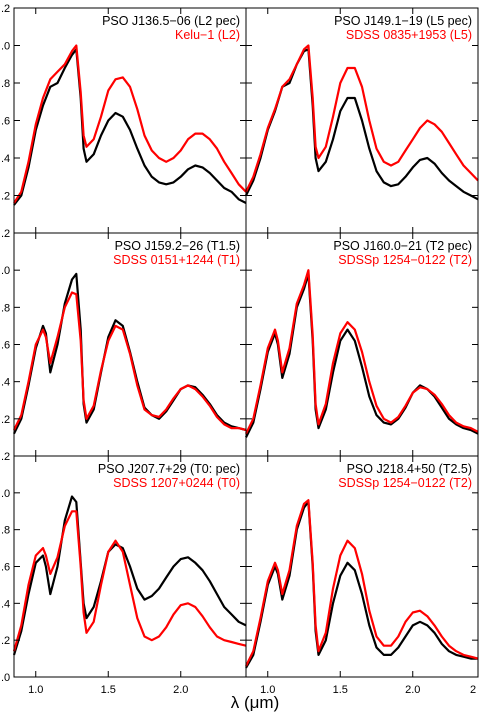 The height and width of the screenshot is (728, 479). Describe the element at coordinates (473, 690) in the screenshot. I see `x-tick-label: 2` at that location.